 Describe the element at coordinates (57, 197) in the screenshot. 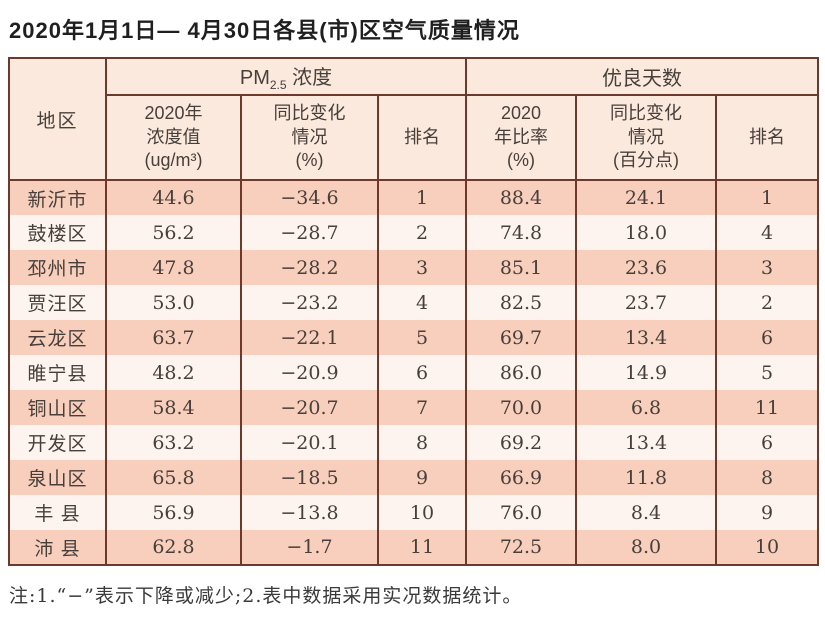

I see `cell-region: 新沂市` at that location.